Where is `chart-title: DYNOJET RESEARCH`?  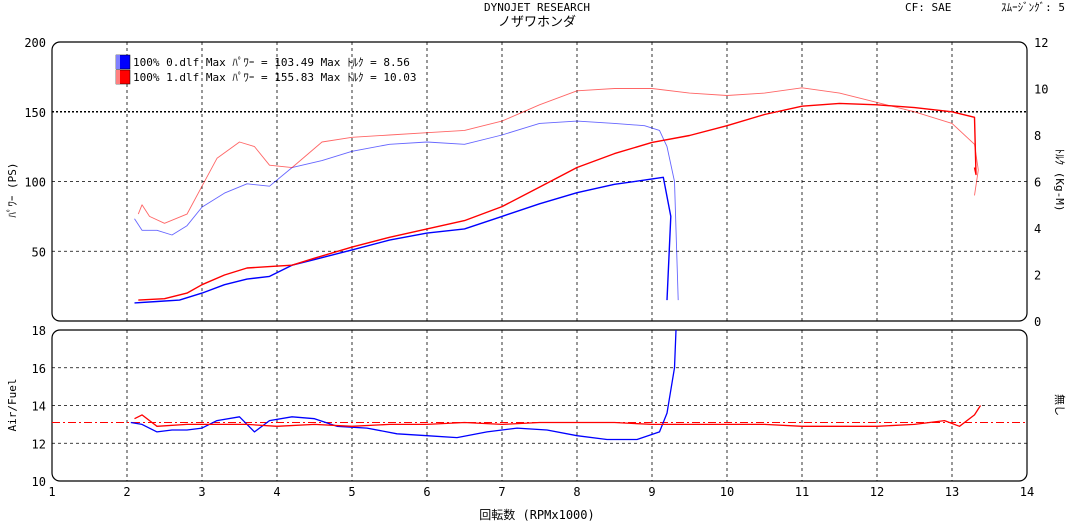
chart-title: DYNOJET RESEARCH is located at coordinates (537, 7).